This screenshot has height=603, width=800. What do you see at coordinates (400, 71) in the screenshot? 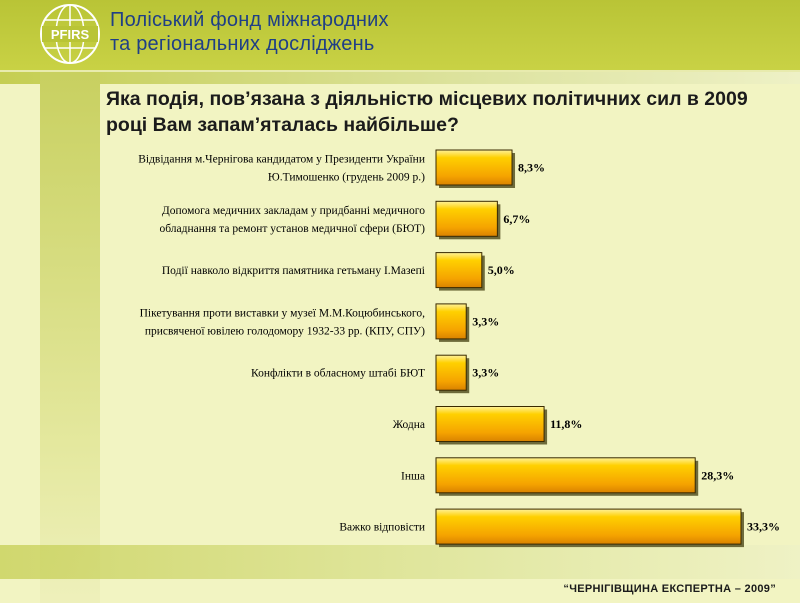
I see `header-divider` at bounding box center [400, 71].